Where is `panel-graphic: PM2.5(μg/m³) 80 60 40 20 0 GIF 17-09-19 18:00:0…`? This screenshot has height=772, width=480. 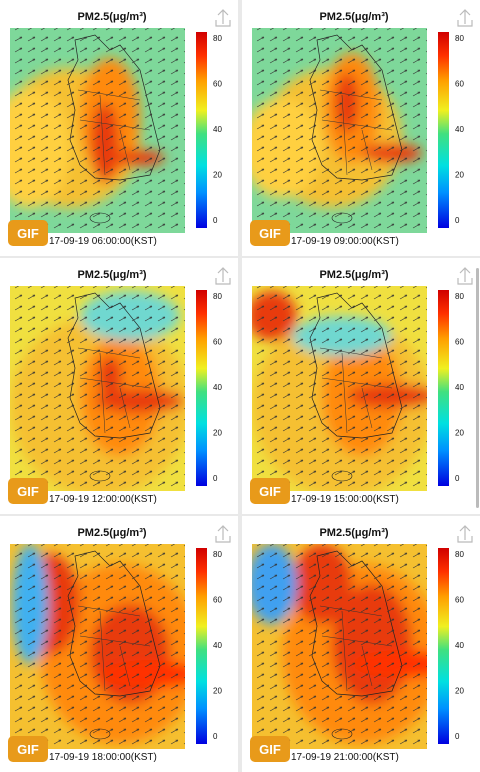
panel-graphic: PM2.5(μg/m³) 80 60 40 20 0 GIF 17-09-19 18:00:0… is located at coordinates (119, 644).